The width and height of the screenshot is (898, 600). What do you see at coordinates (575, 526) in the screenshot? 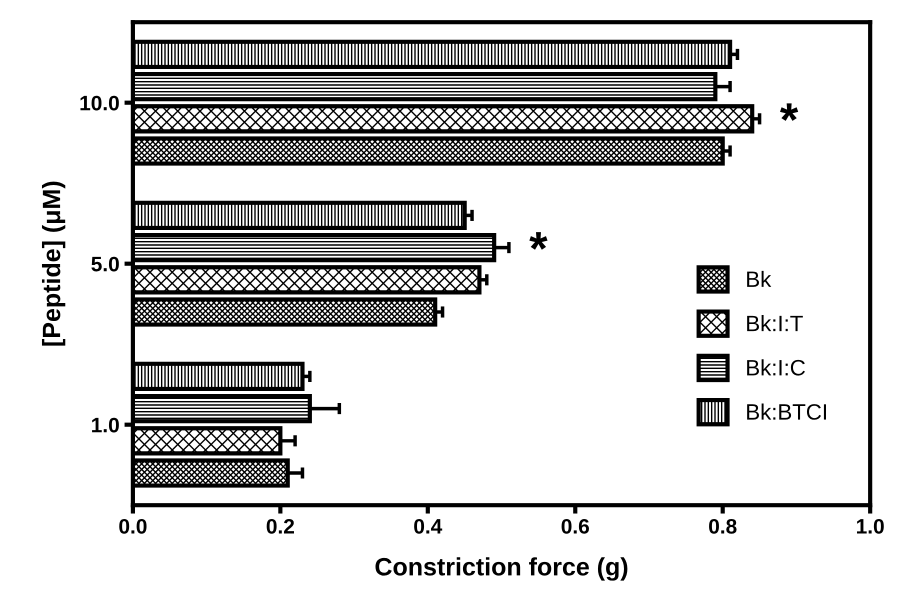
I see `x-tick-label: 0.6` at bounding box center [575, 526].